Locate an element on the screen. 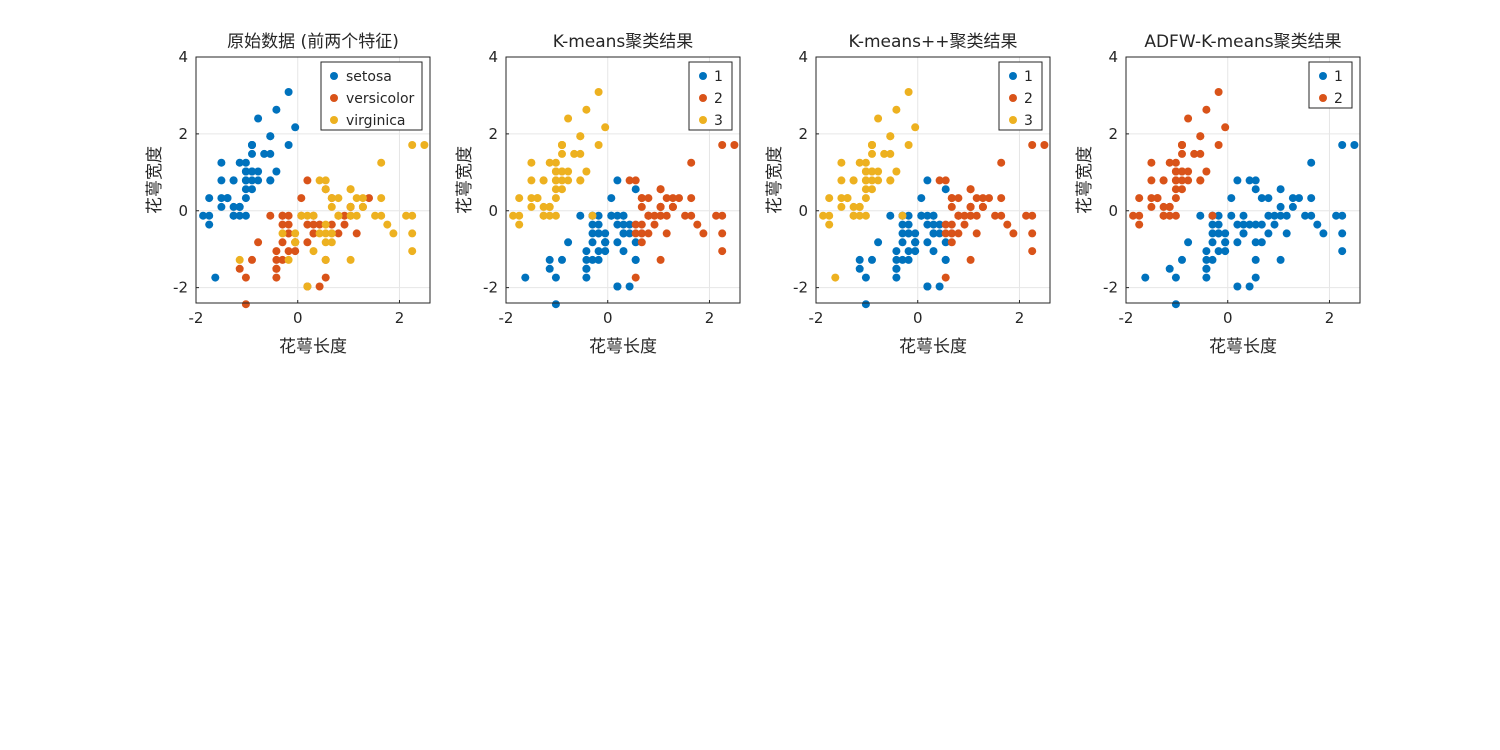 The image size is (1500, 750). legend-entry-versicolor: versicolor is located at coordinates (372, 99).